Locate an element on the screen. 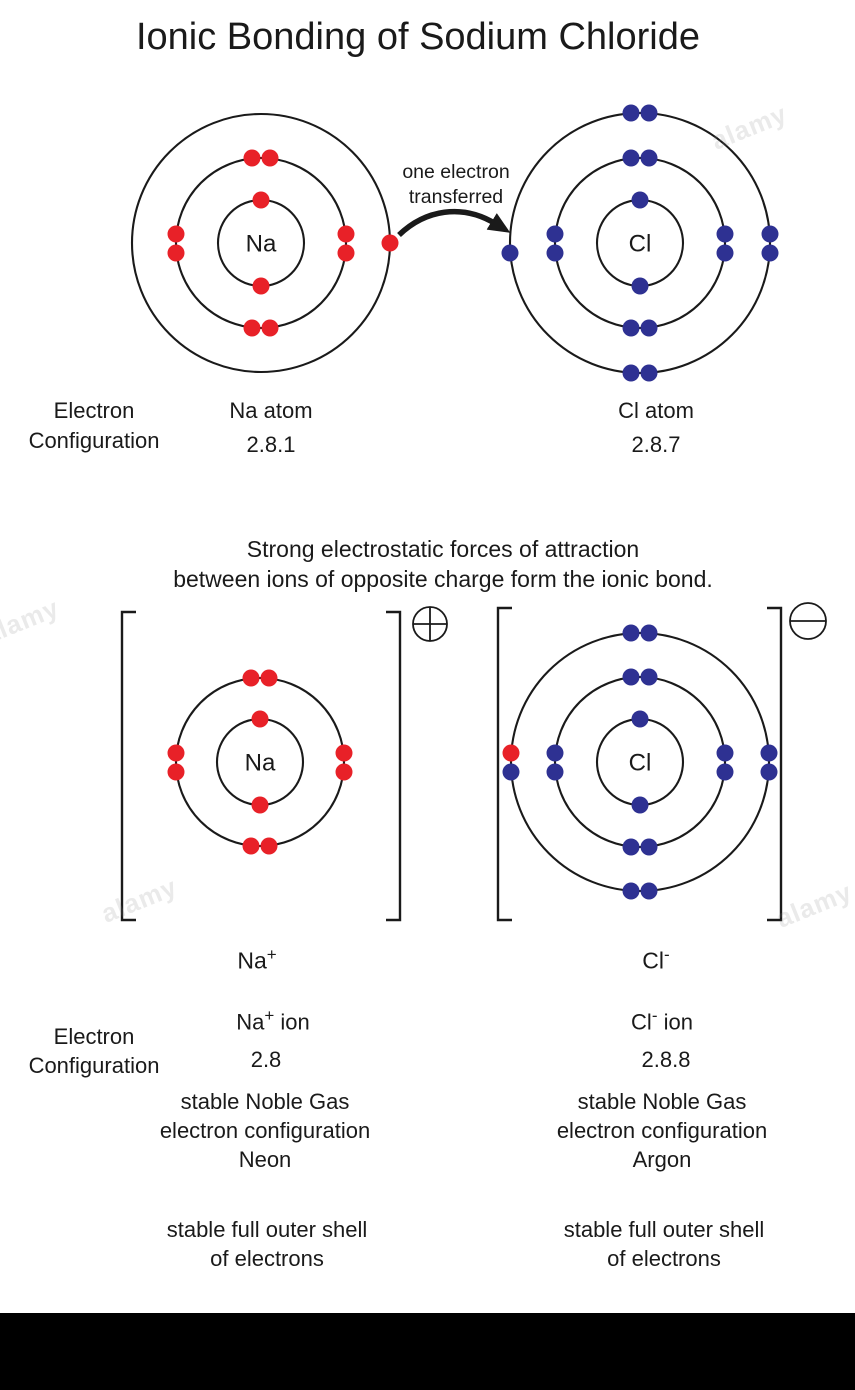  cl-ion-symbol: Cl is located at coordinates (640, 763).